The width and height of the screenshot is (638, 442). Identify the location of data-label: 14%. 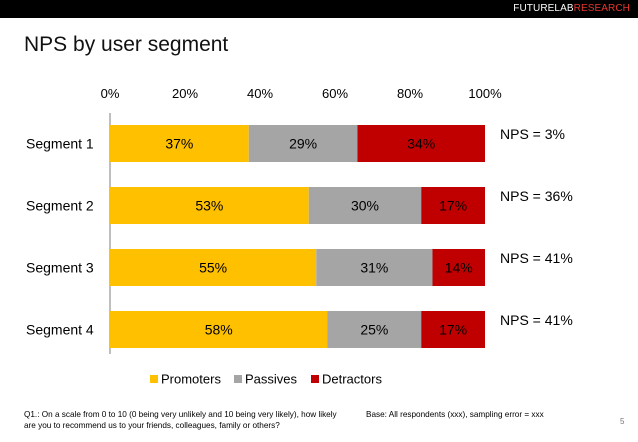
(459, 268).